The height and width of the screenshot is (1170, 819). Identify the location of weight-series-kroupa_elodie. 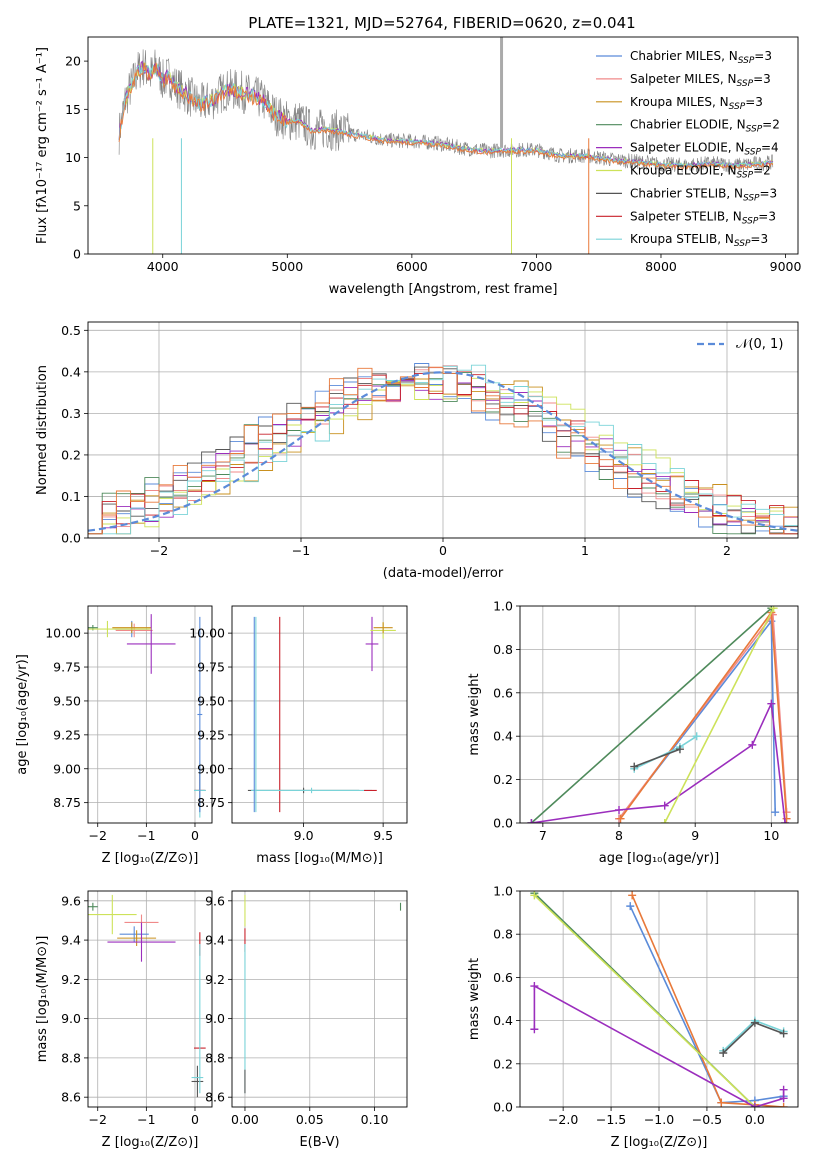
(719, 714).